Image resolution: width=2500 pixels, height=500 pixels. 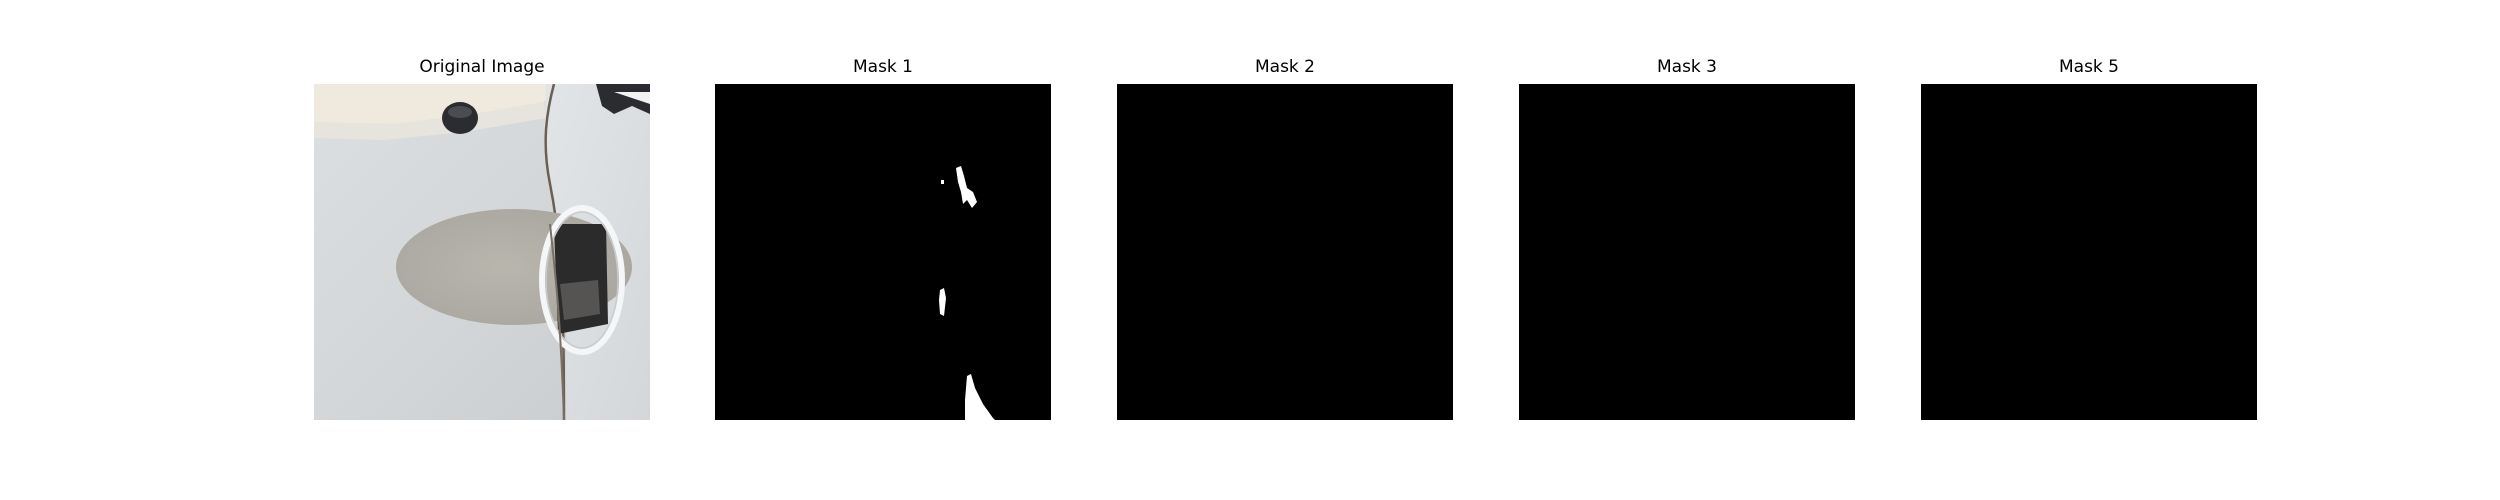 What do you see at coordinates (1284, 67) in the screenshot?
I see `panel-title: Mask 2` at bounding box center [1284, 67].